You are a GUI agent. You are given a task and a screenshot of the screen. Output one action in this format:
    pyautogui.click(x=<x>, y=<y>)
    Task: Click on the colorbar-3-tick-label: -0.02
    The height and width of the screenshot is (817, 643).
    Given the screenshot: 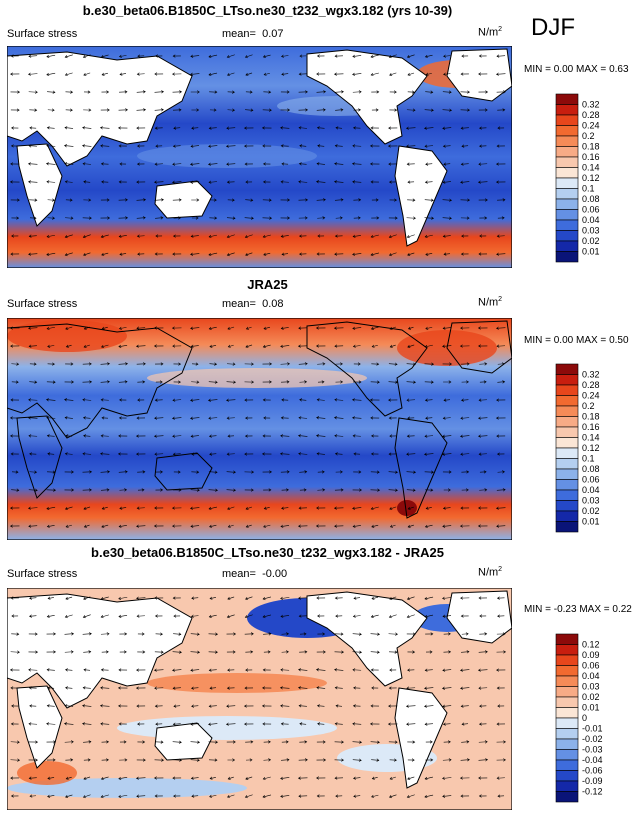 What is the action you would take?
    pyautogui.click(x=592, y=739)
    